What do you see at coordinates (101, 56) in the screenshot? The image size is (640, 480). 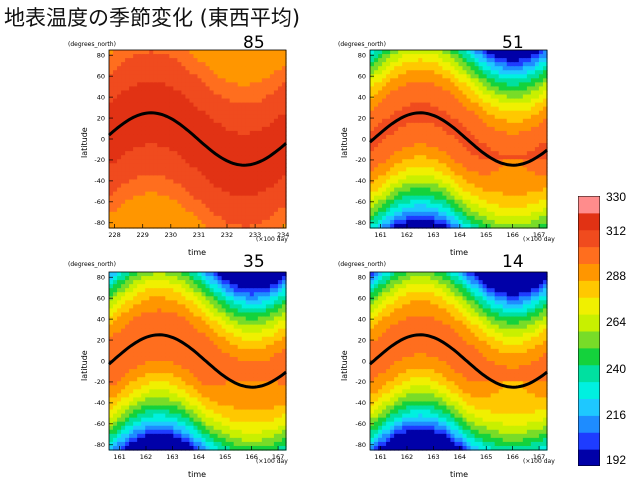 I see `y-tick-label: 80` at bounding box center [101, 56].